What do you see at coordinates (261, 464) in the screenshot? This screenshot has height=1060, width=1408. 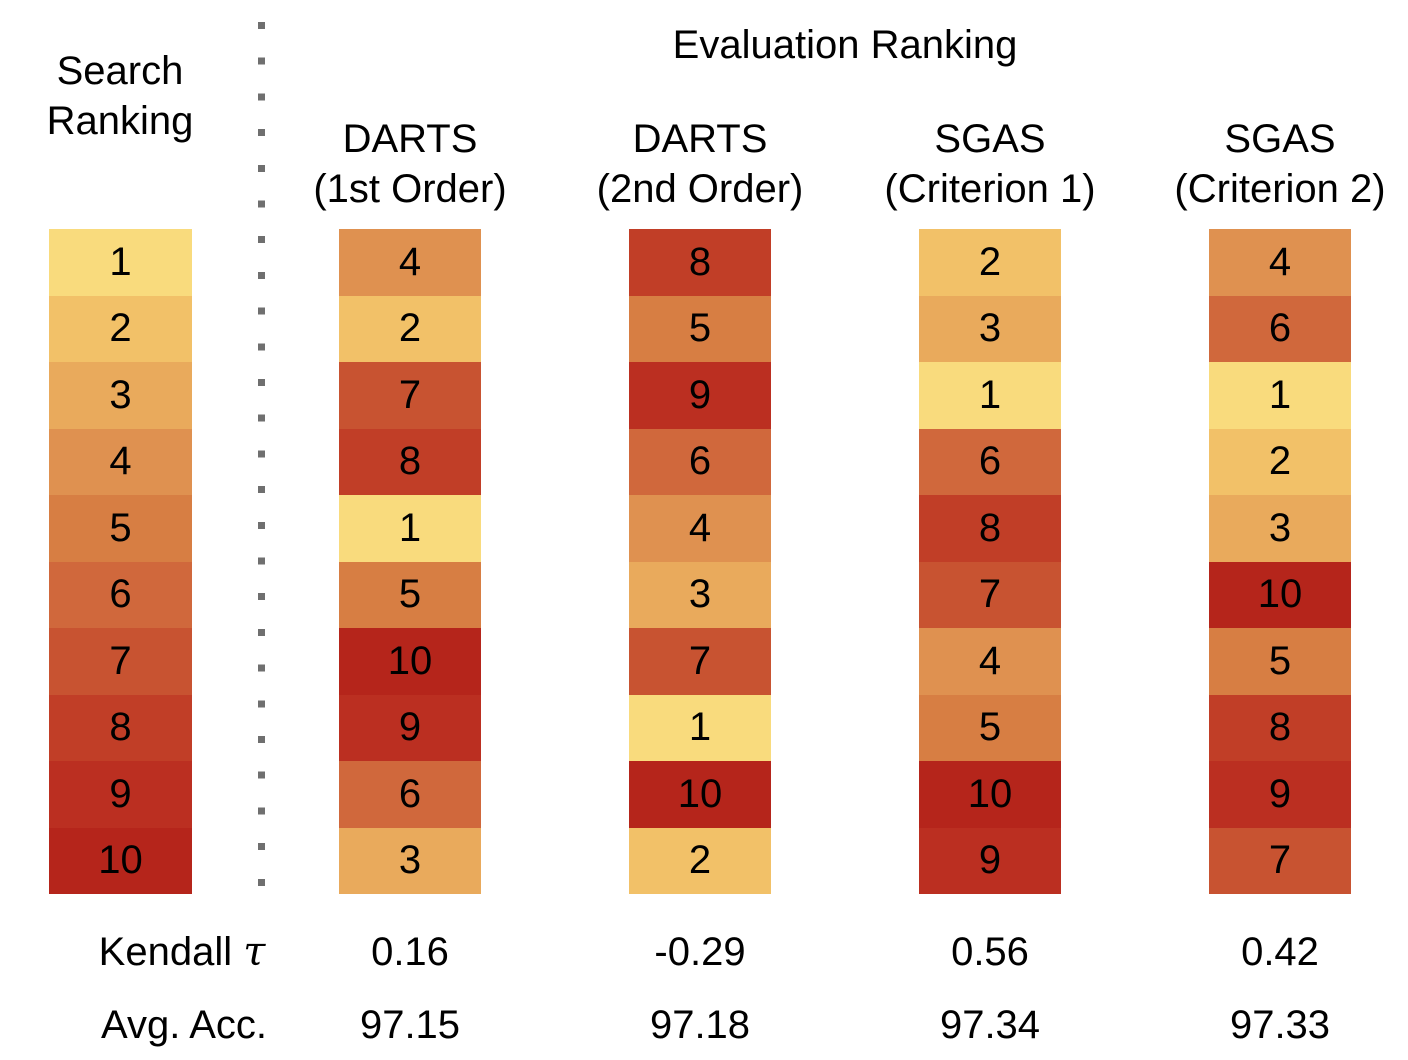 I see `dotted-divider` at bounding box center [261, 464].